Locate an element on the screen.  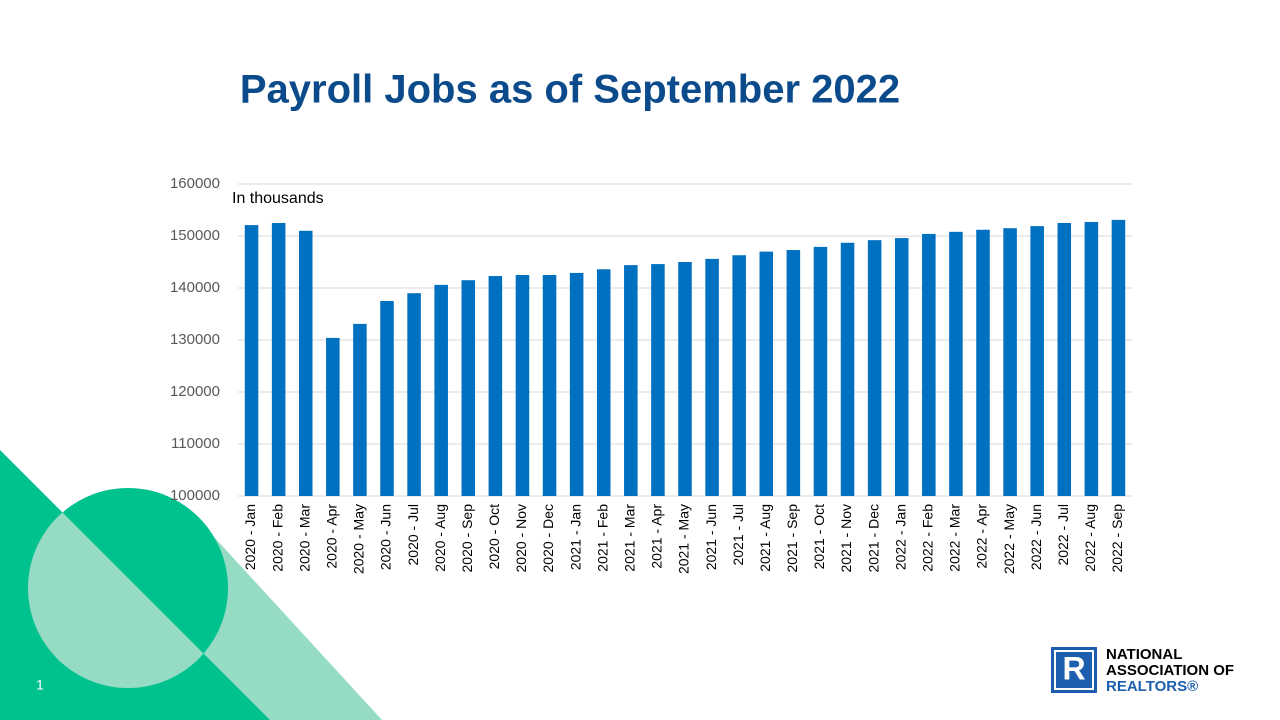
x-tick-label: 2020 - Oct is located at coordinates (494, 536).